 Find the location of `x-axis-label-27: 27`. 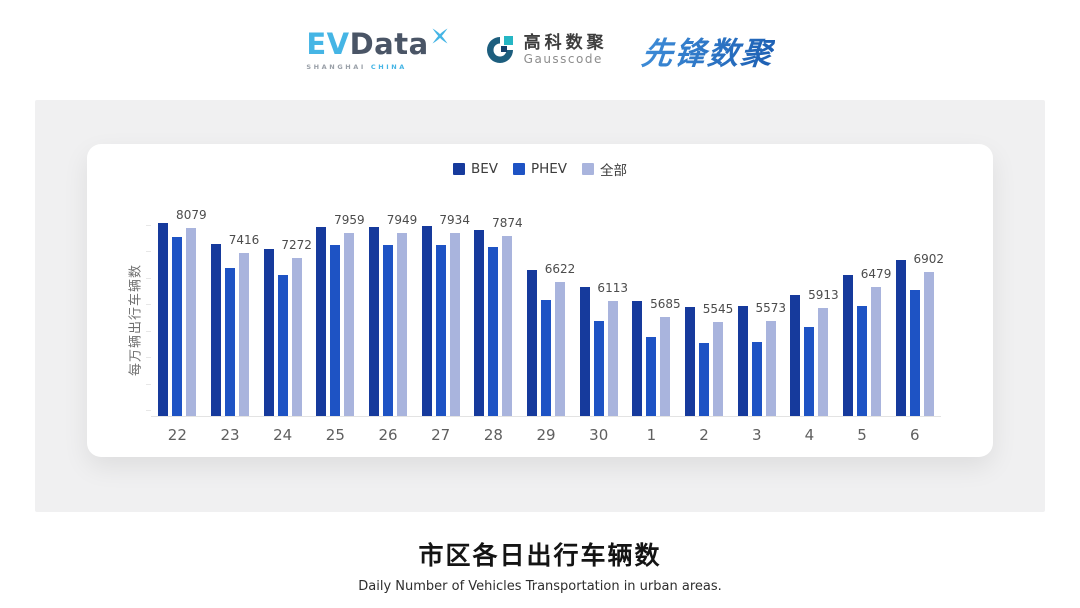

x-axis-label-27: 27 is located at coordinates (441, 435).